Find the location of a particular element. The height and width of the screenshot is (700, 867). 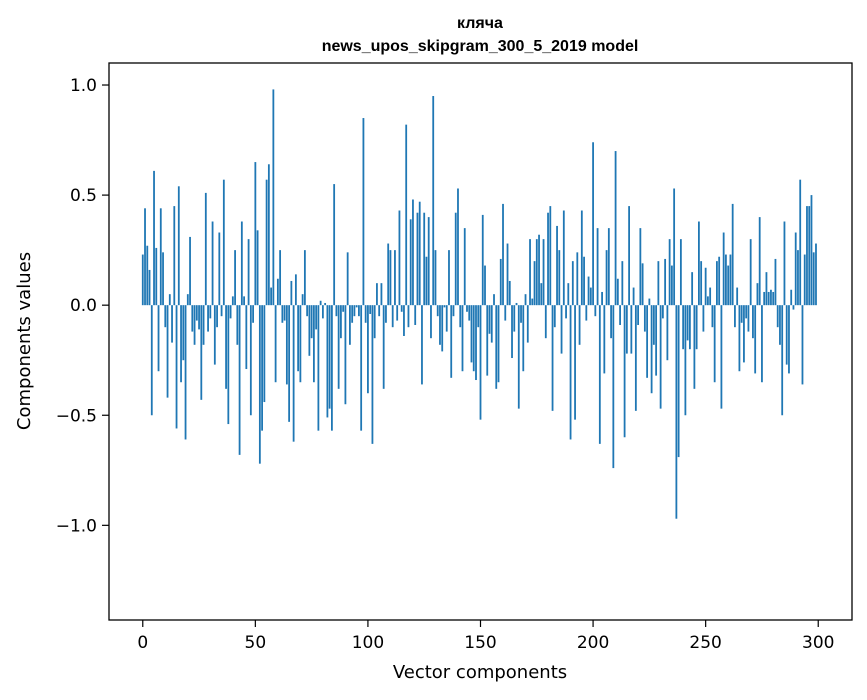

x-tick-label: 100 is located at coordinates (368, 643).